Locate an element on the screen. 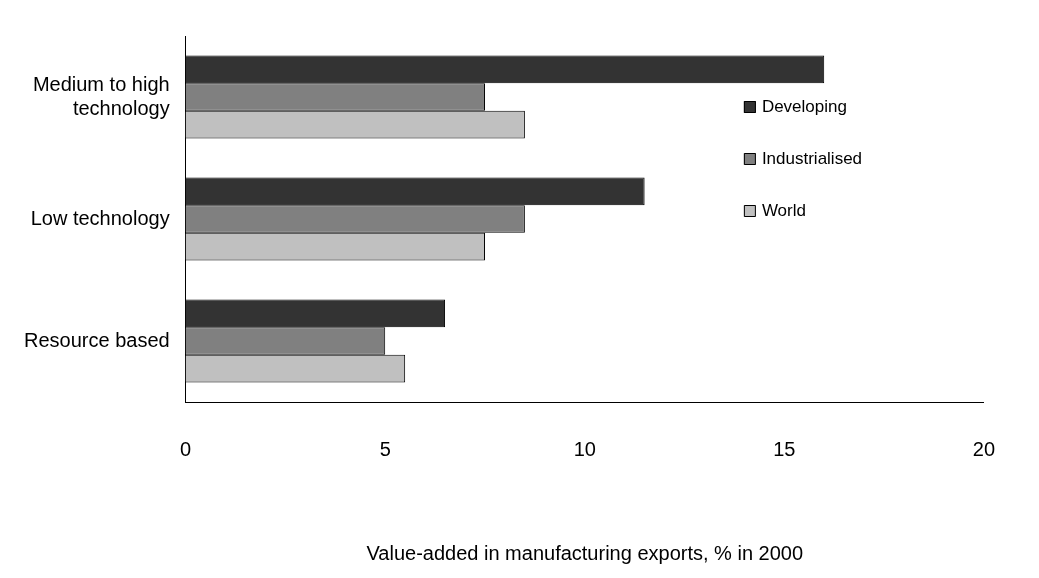 Image resolution: width=1039 pixels, height=578 pixels. x-axis-title: Value-added in manufacturing exports, % in 2000 is located at coordinates (585, 552).